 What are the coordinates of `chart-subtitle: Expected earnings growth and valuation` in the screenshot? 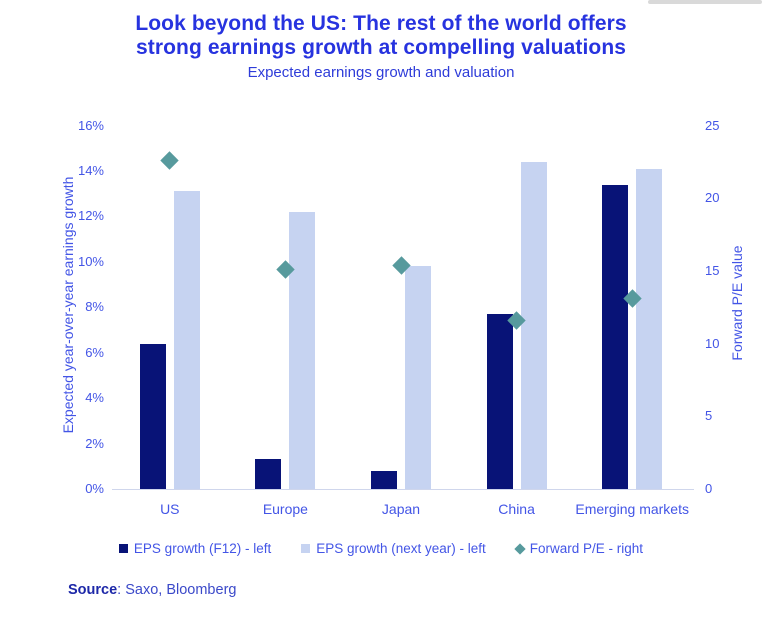 It's located at (381, 72).